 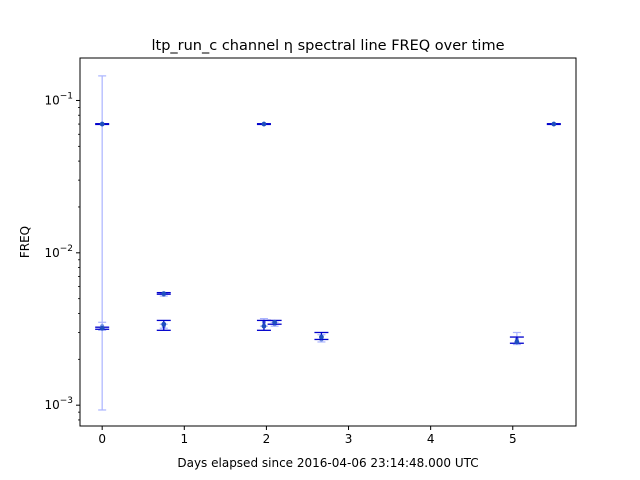 What do you see at coordinates (307, 436) in the screenshot?
I see `x-axis: 0 1 2 3 4 5` at bounding box center [307, 436].